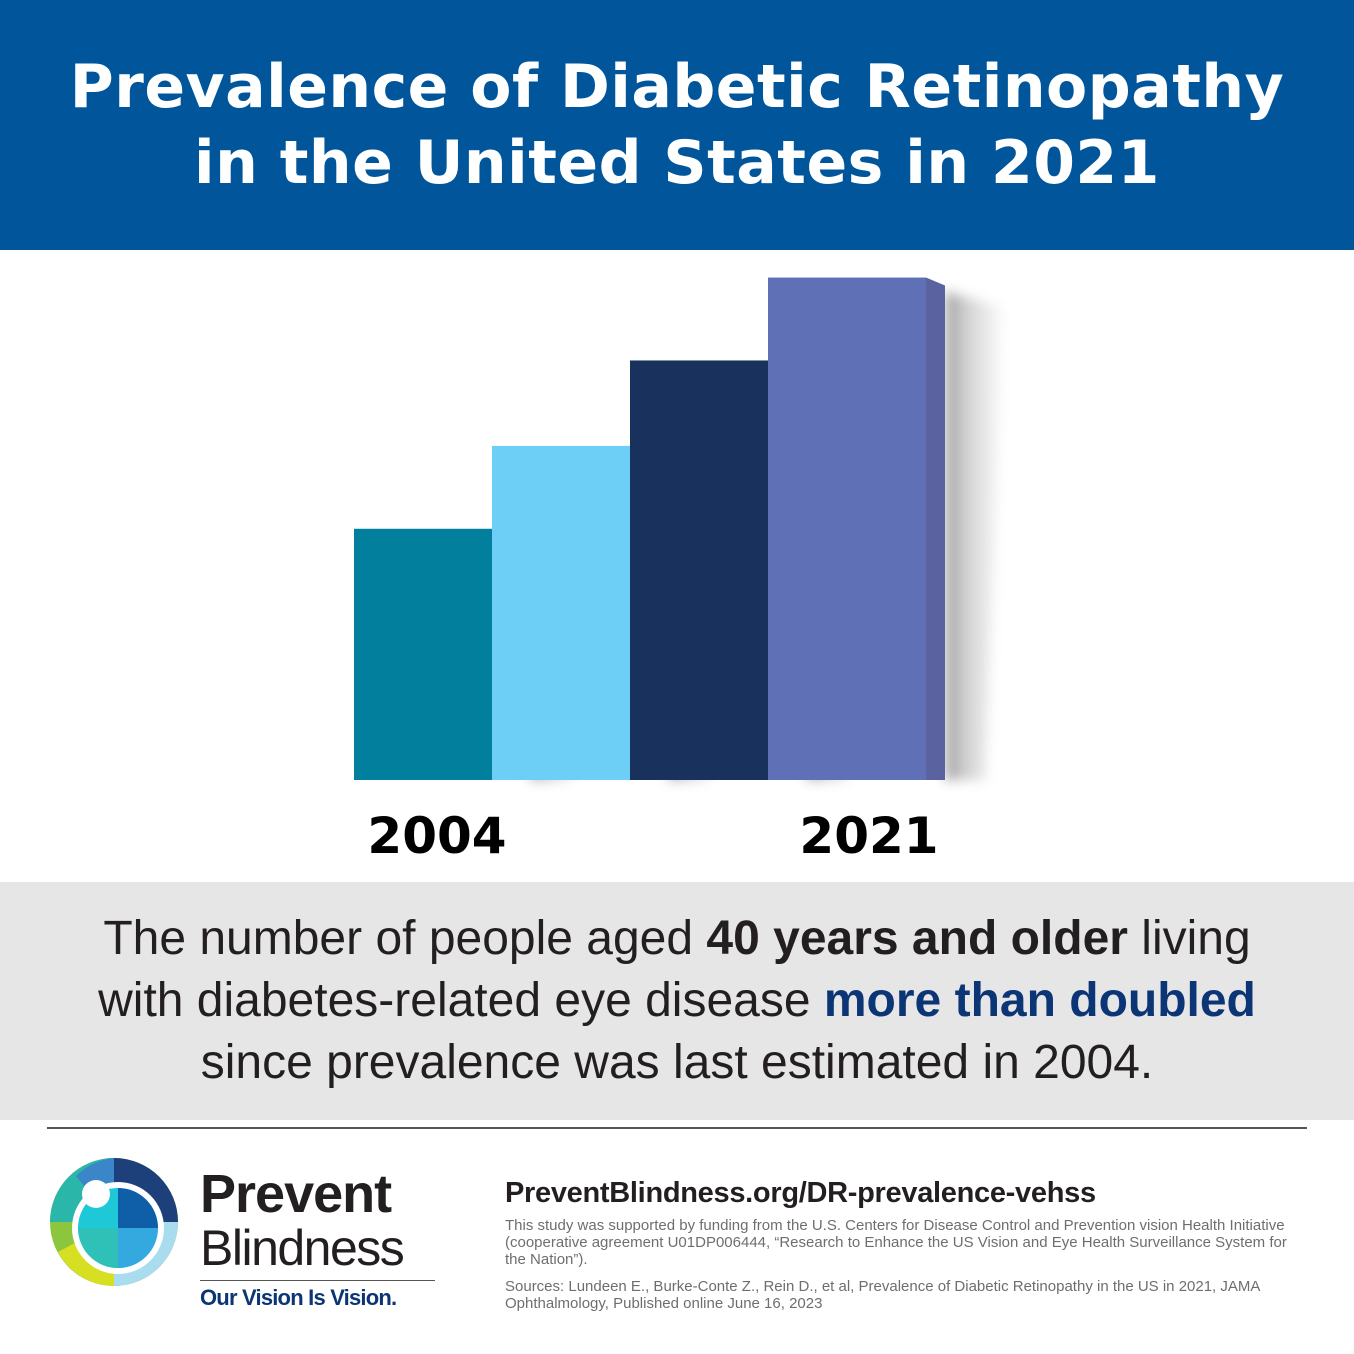 This screenshot has width=1354, height=1354. What do you see at coordinates (296, 1194) in the screenshot?
I see `brand-name-prevent: Prevent` at bounding box center [296, 1194].